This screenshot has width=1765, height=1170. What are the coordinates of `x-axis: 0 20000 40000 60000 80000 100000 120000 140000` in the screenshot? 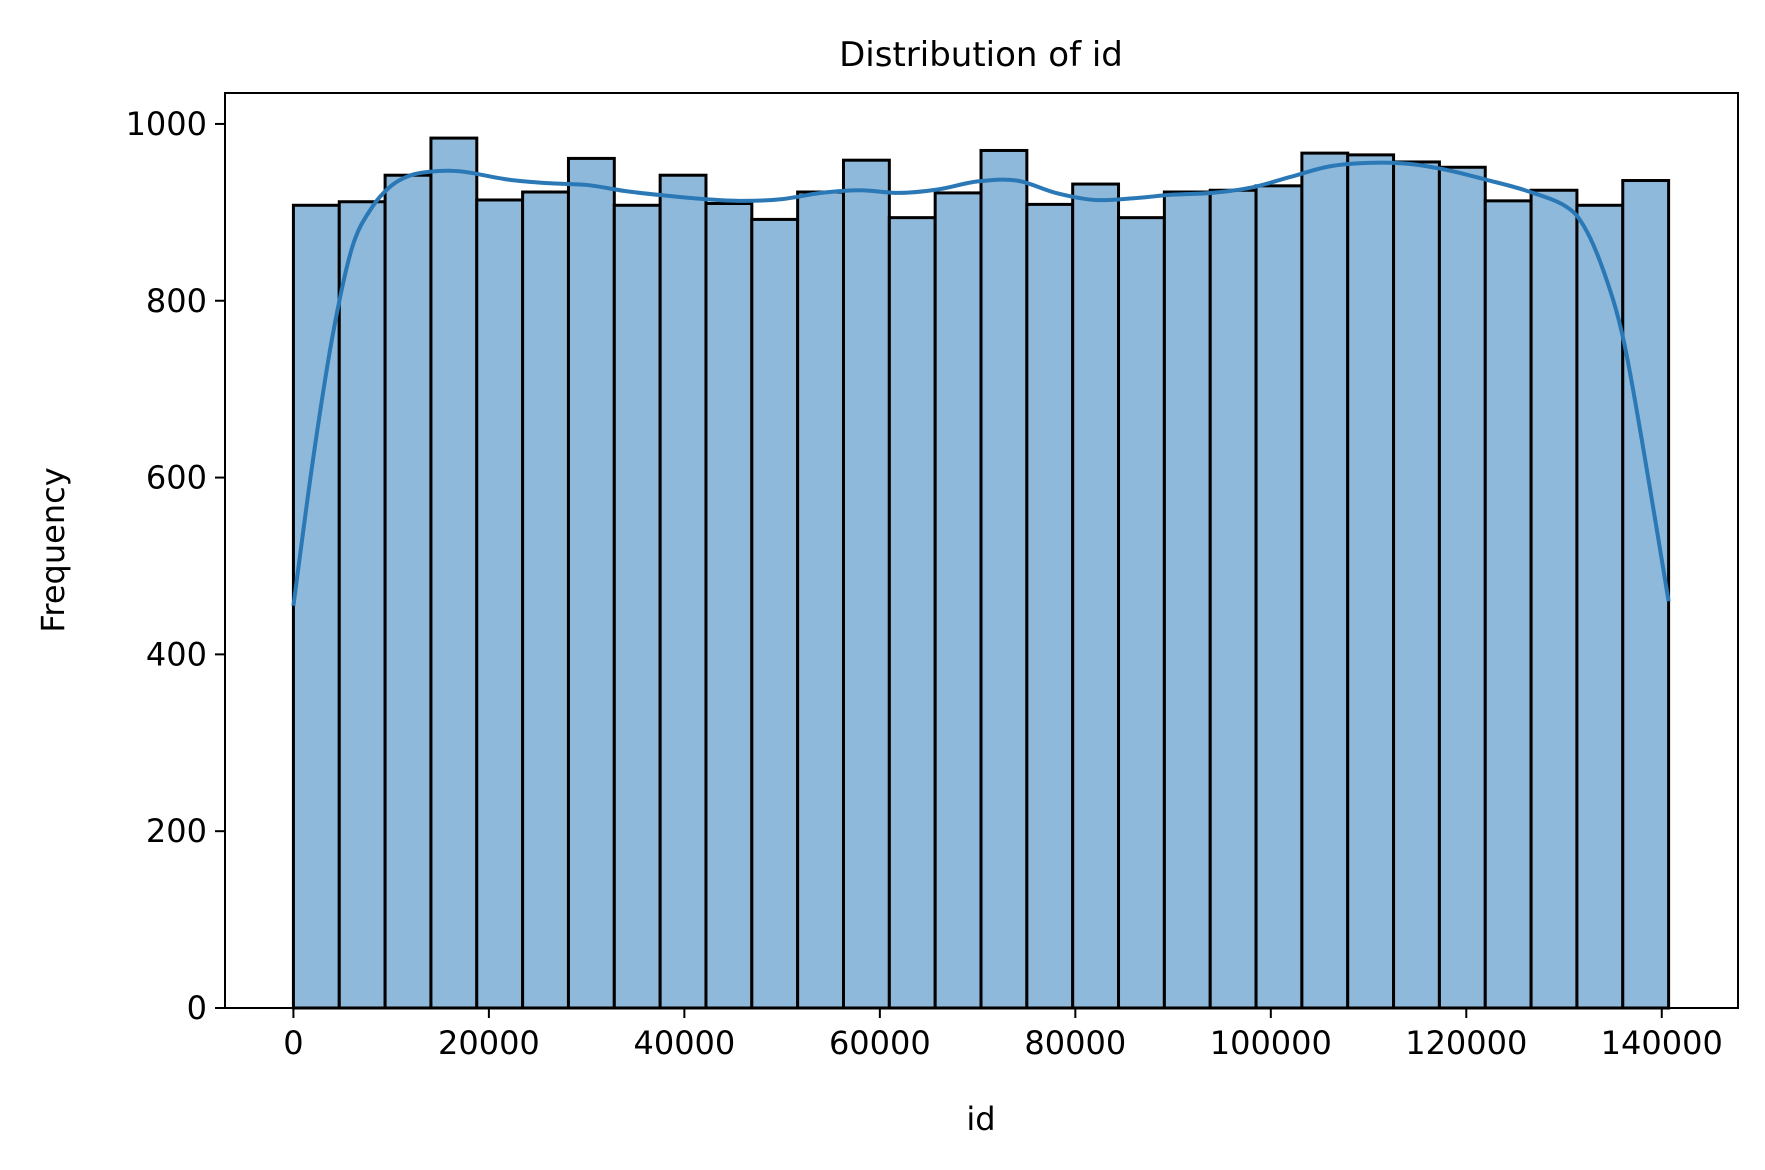 It's located at (1003, 1035).